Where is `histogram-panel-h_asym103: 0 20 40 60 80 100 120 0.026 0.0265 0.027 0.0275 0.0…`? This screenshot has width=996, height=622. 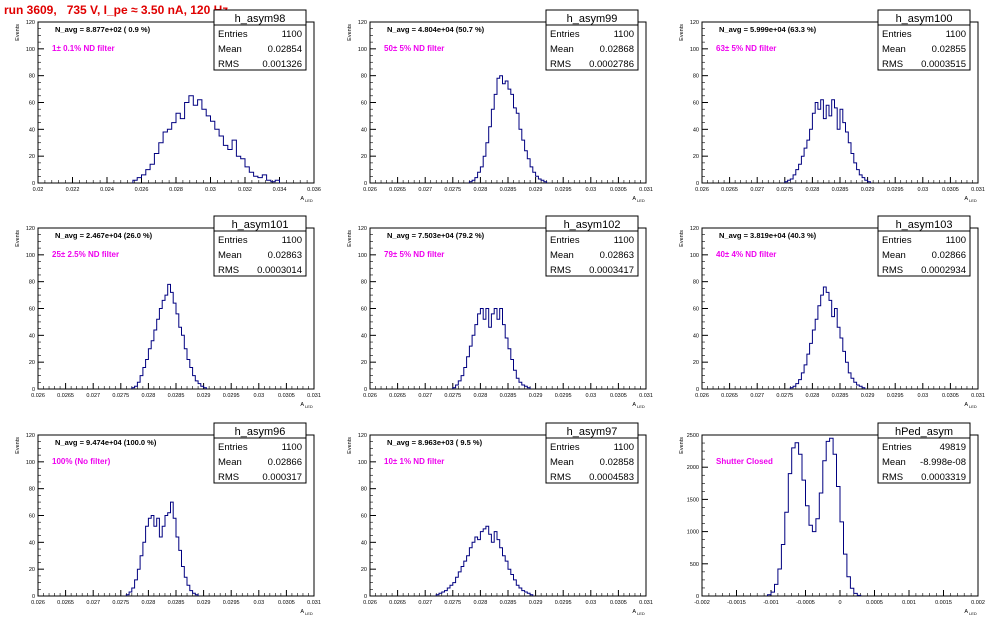 histogram-panel-h_asym103: 0 20 40 60 80 100 120 0.026 0.0265 0.027 0.0275 0.0… is located at coordinates (832, 312).